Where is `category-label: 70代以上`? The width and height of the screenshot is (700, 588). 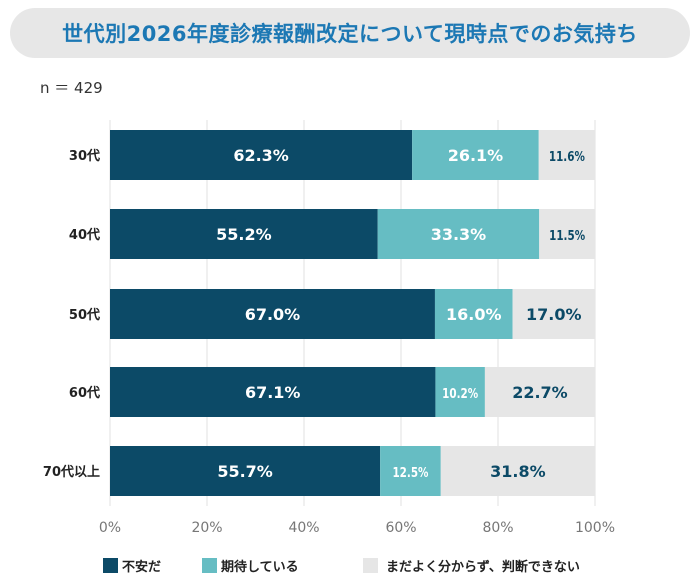
category-label: 70代以上 is located at coordinates (71, 472).